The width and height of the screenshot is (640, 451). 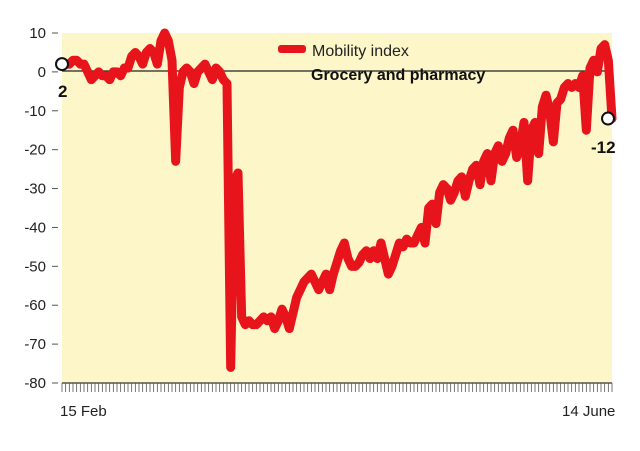 What do you see at coordinates (62, 64) in the screenshot?
I see `start-point-marker` at bounding box center [62, 64].